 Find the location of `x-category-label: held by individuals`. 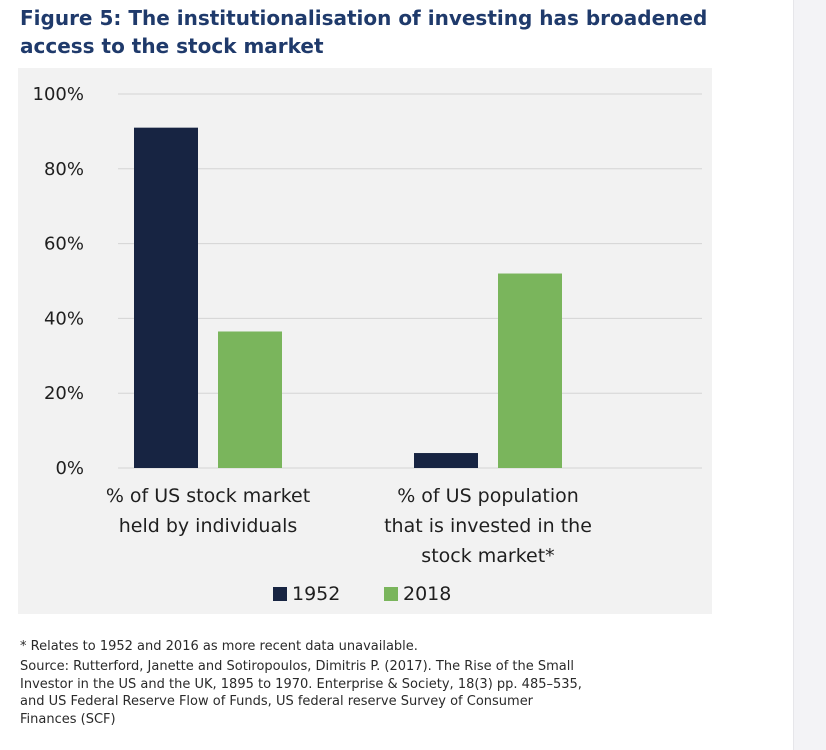

x-category-label: held by individuals is located at coordinates (208, 526).